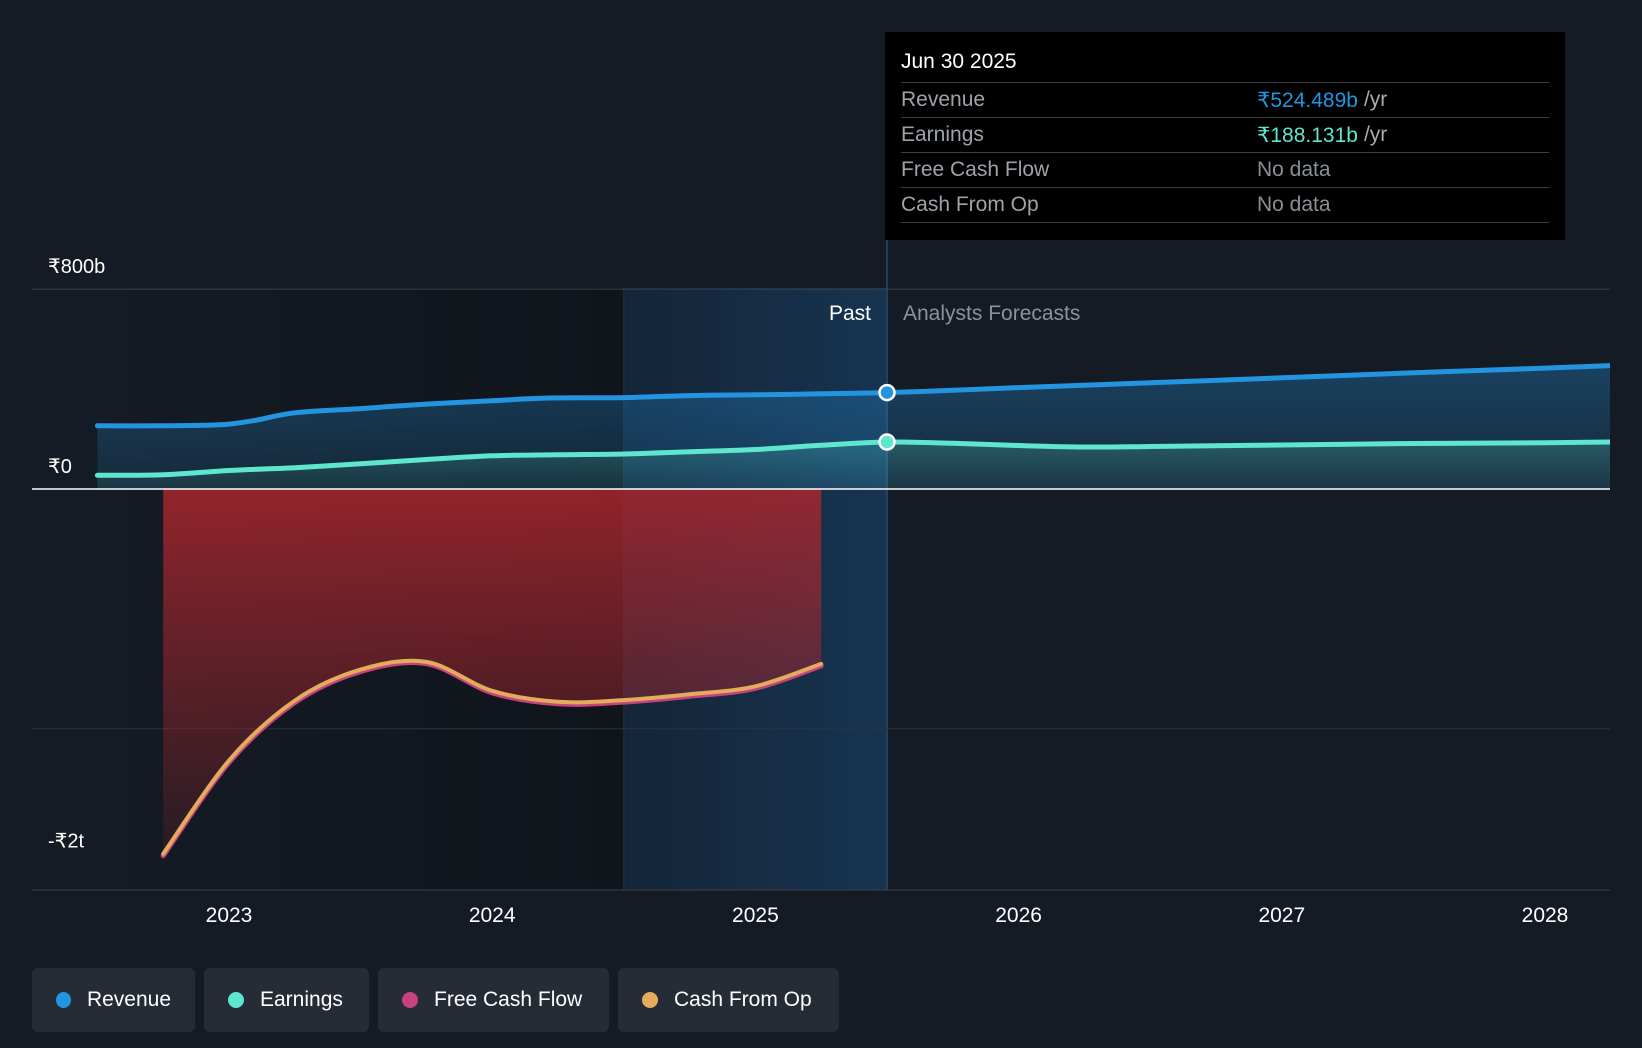 The height and width of the screenshot is (1048, 1642). I want to click on cash-from-op-dot-icon, so click(650, 1000).